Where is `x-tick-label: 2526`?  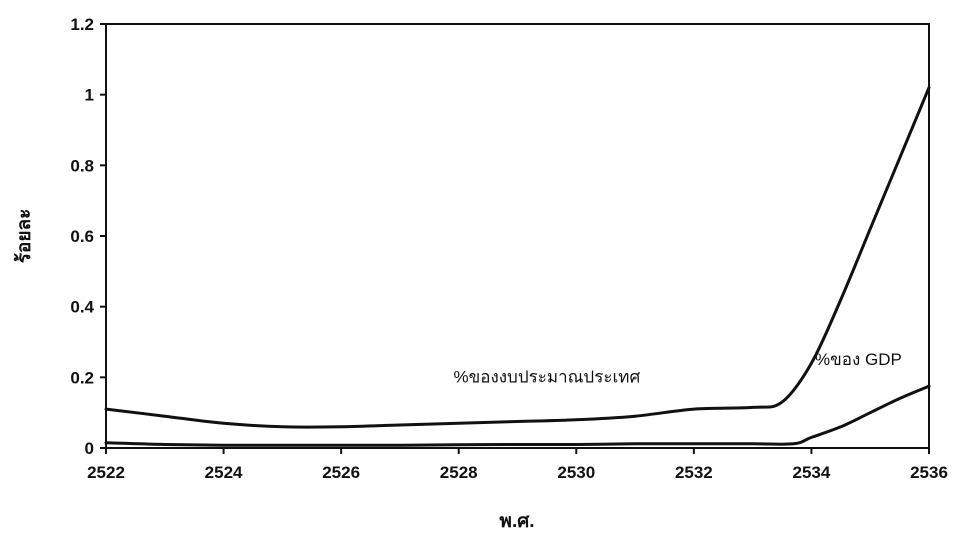 x-tick-label: 2526 is located at coordinates (341, 472).